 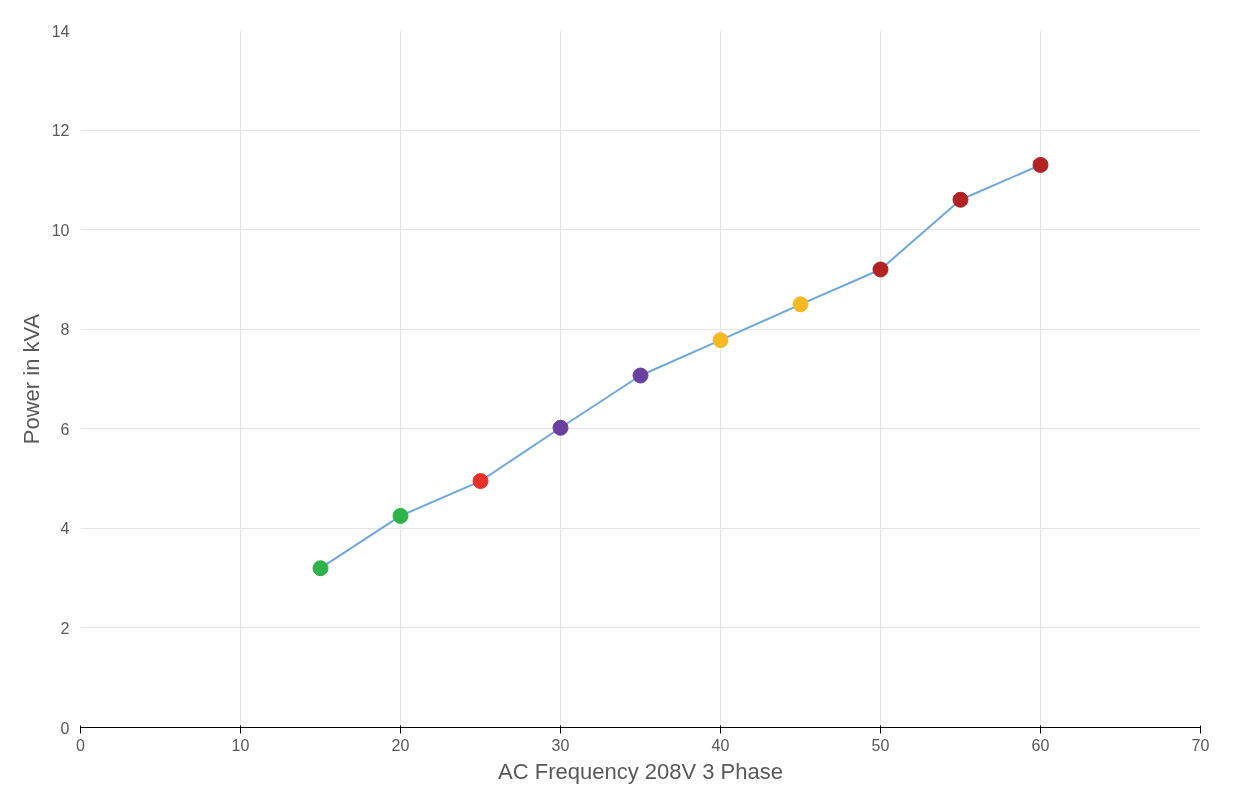 What do you see at coordinates (400, 745) in the screenshot?
I see `x-tick-label: 20` at bounding box center [400, 745].